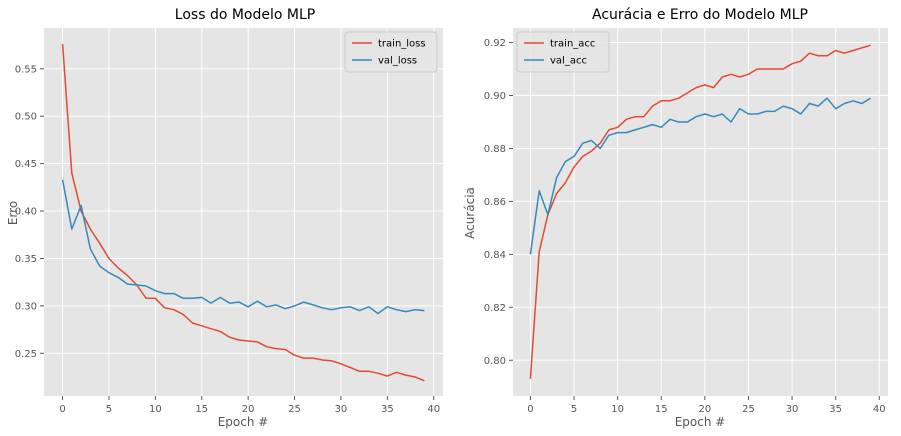  What do you see at coordinates (402, 44) in the screenshot?
I see `legend-label: train_loss` at bounding box center [402, 44].